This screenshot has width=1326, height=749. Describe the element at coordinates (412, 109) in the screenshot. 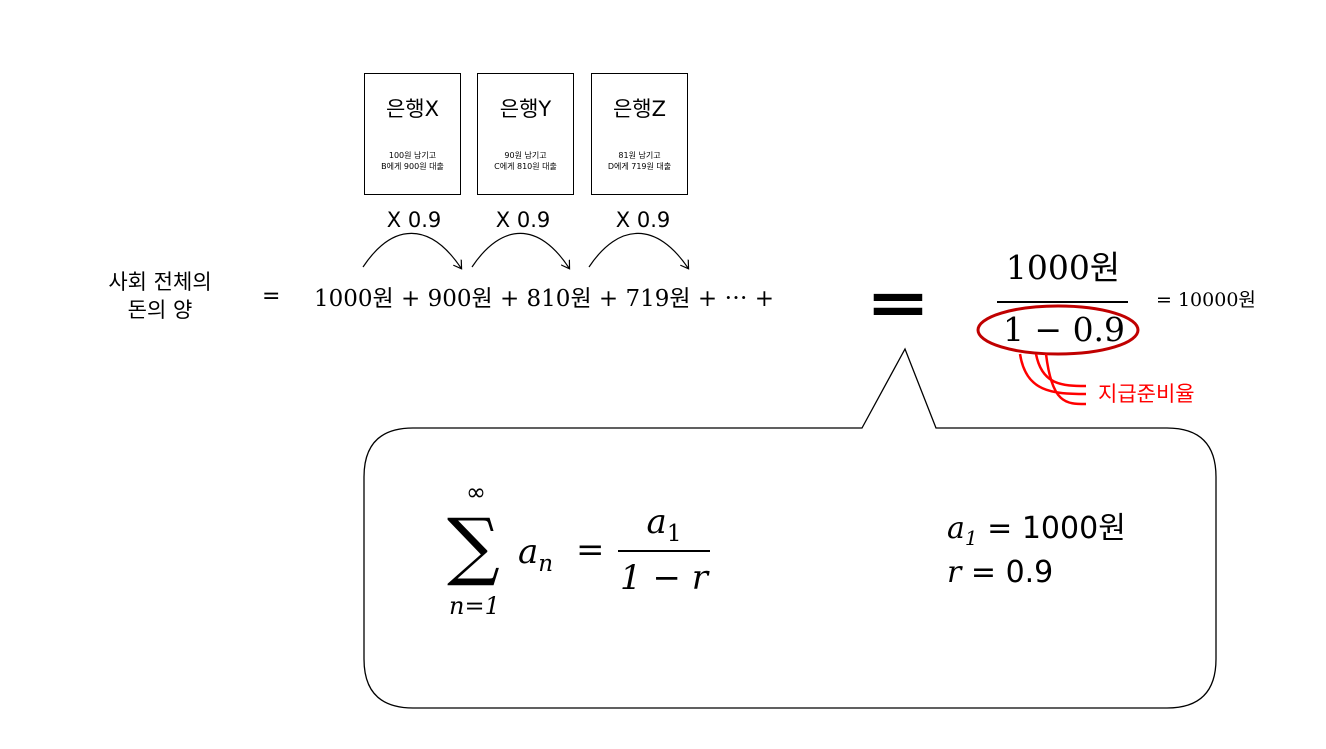

I see `bank-name: 은행X` at that location.